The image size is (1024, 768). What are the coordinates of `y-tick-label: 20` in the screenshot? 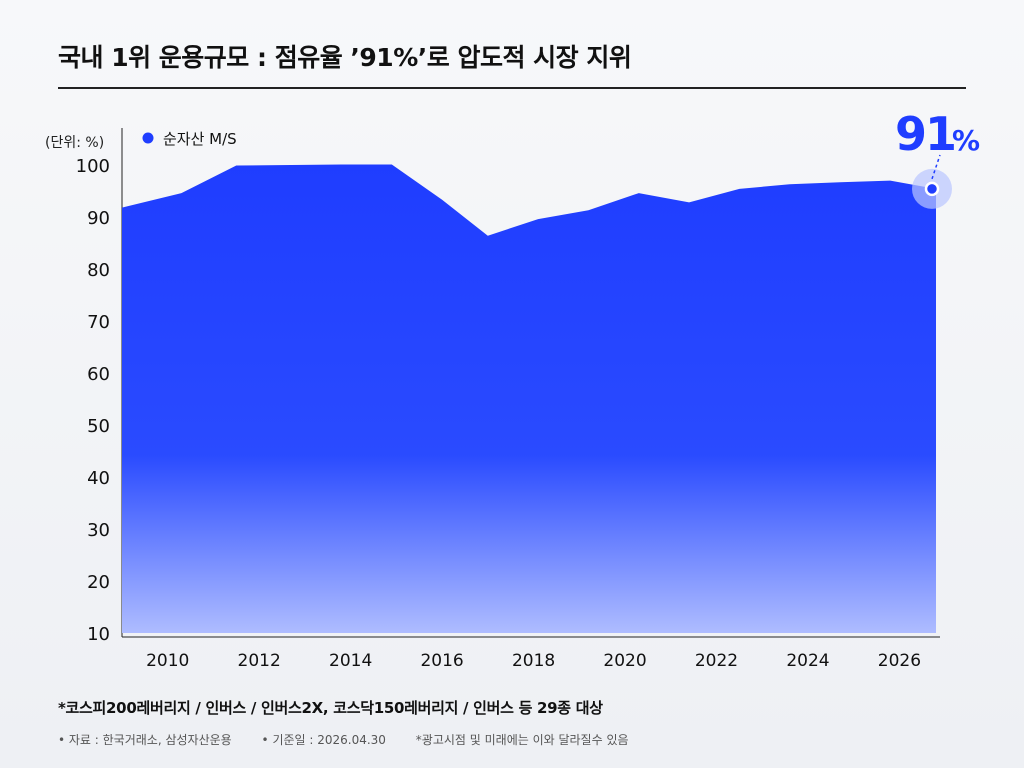 It's located at (98, 582).